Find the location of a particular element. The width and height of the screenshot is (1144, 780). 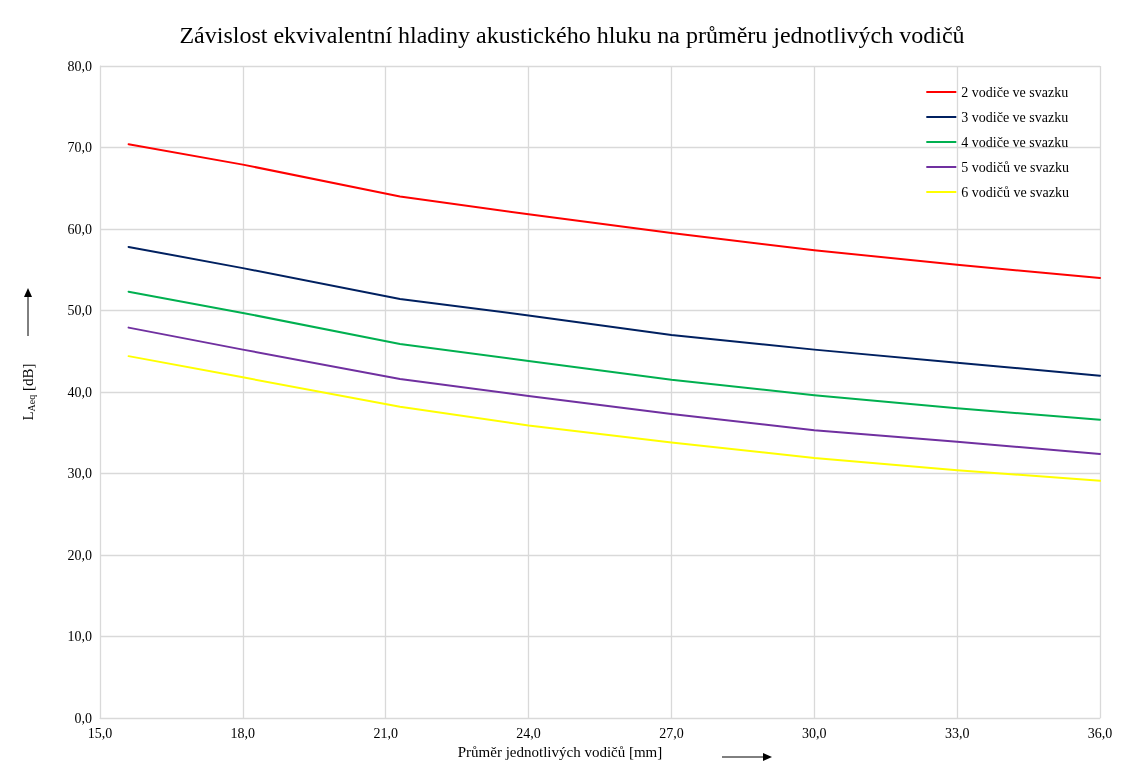

legend-label: 6 vodičů ve svazku is located at coordinates (1015, 192).